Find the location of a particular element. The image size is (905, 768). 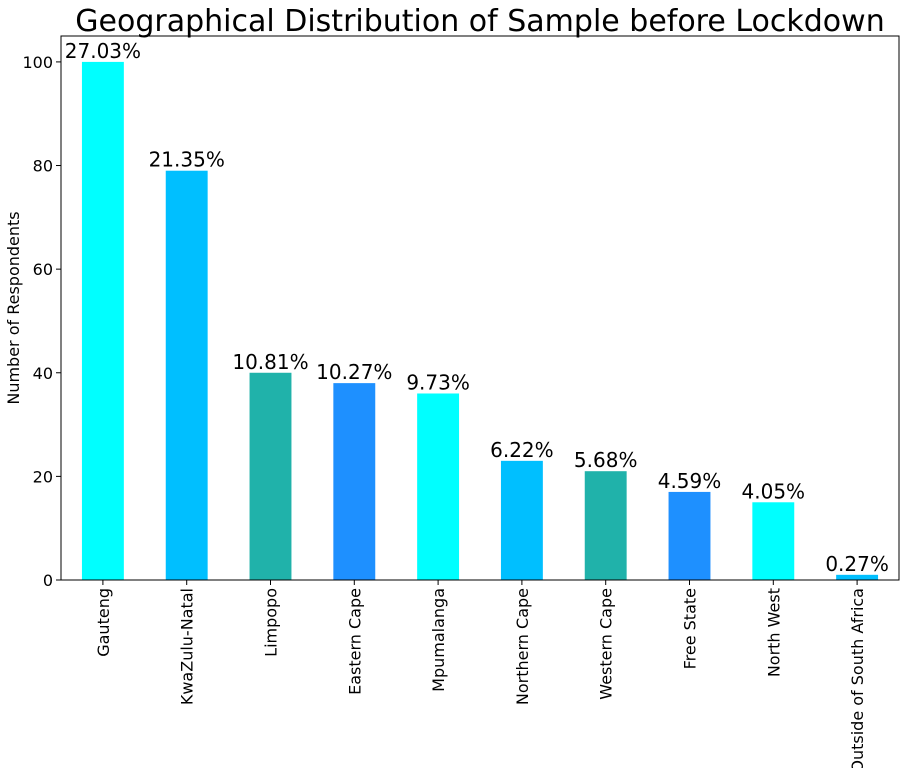

data-label: 0.27% is located at coordinates (857, 564).